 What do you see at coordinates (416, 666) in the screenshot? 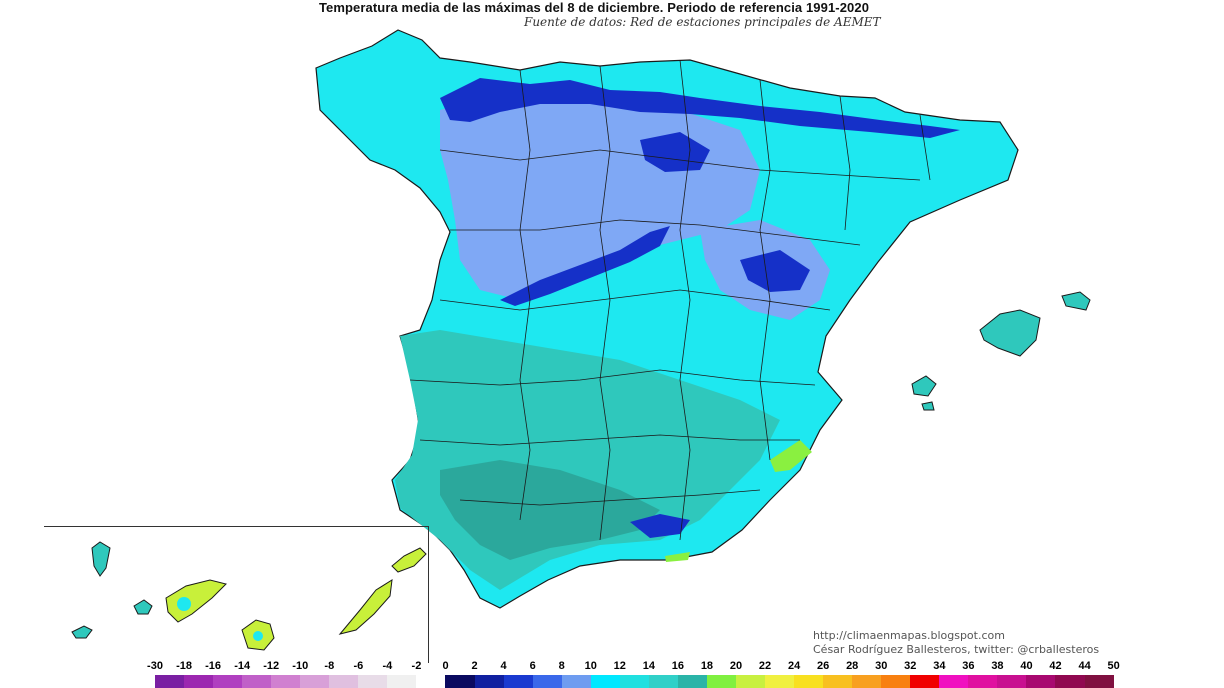
I see `legend-tick-label: -2` at bounding box center [416, 666].